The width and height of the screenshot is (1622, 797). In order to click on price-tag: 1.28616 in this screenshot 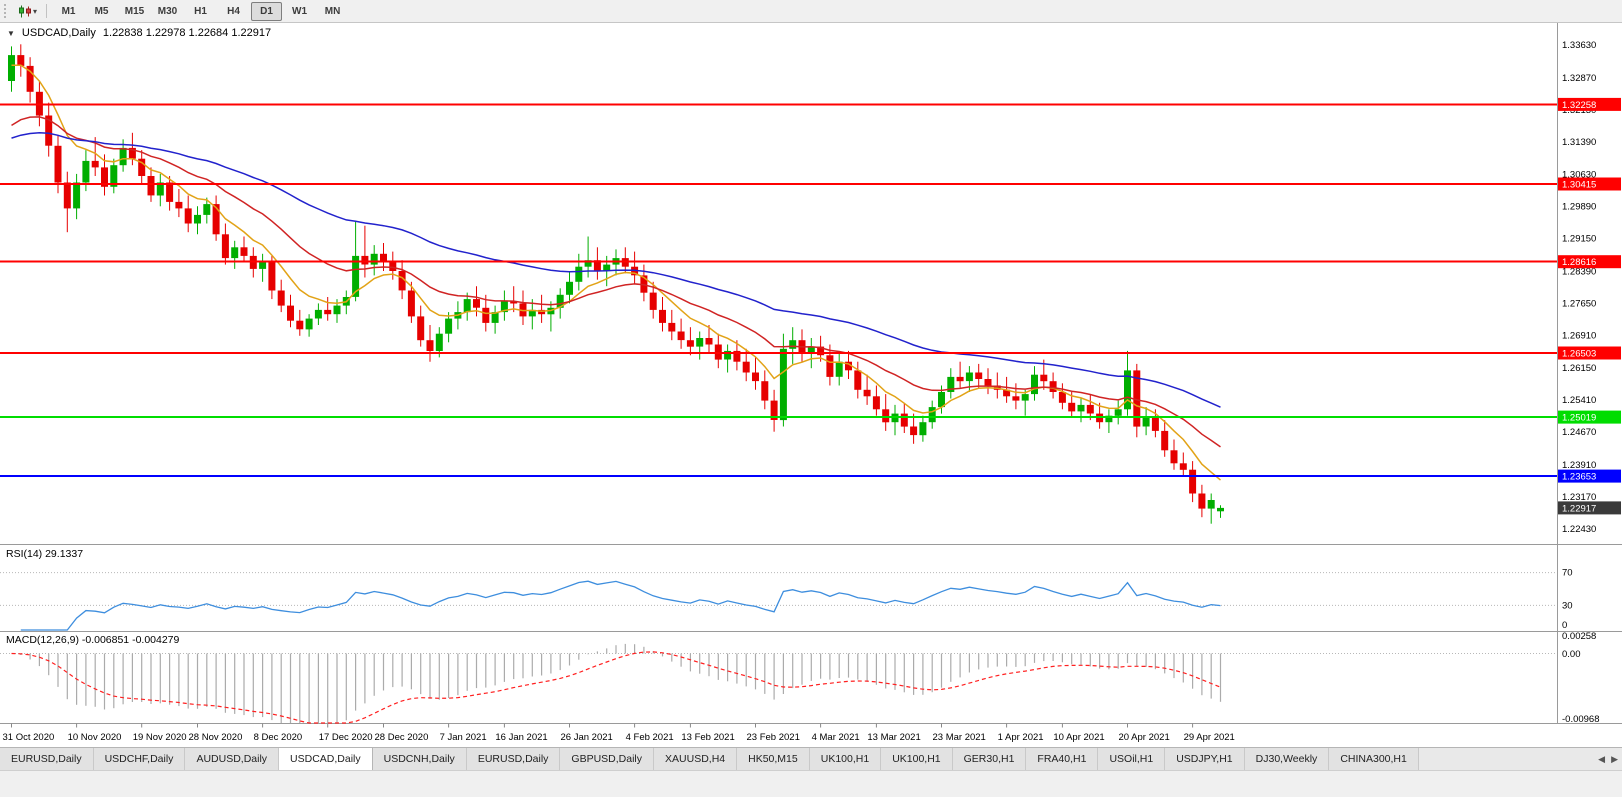, I will do `click(1589, 262)`.